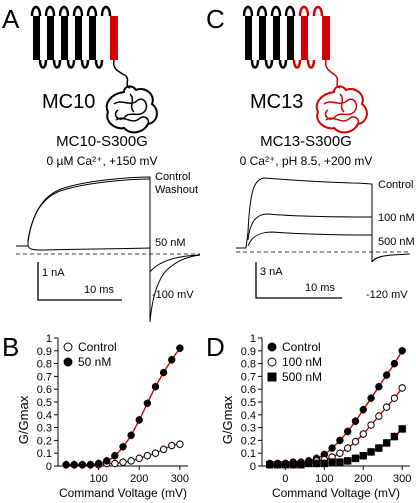 The image size is (416, 503). I want to click on chartb-y-tick-label: 0.7, so click(44, 377).